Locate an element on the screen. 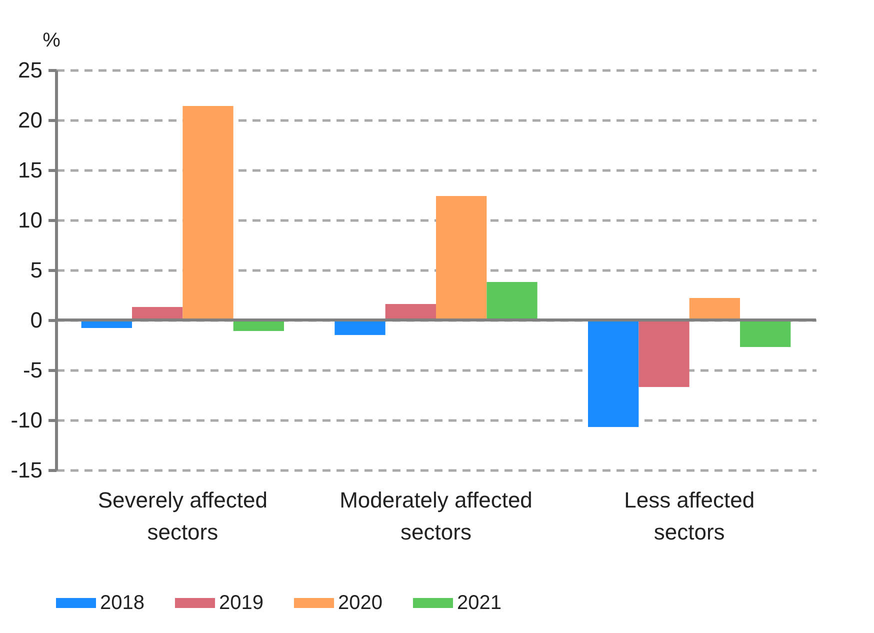  y-tick-label: 15 is located at coordinates (30, 170).